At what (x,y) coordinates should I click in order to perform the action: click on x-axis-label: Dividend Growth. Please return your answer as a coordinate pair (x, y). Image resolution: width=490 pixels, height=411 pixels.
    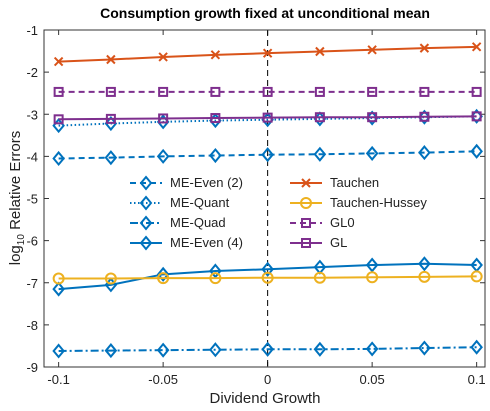
    Looking at the image, I should click on (265, 398).